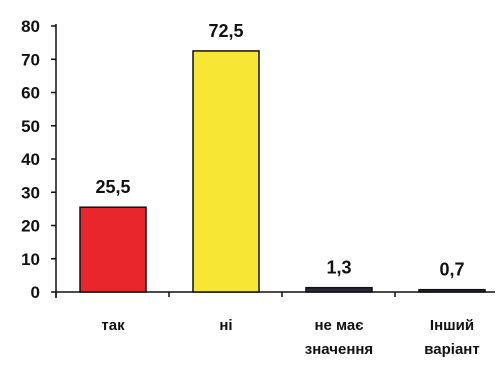 Image resolution: width=499 pixels, height=368 pixels. I want to click on y-tick-label: 20, so click(30, 226).